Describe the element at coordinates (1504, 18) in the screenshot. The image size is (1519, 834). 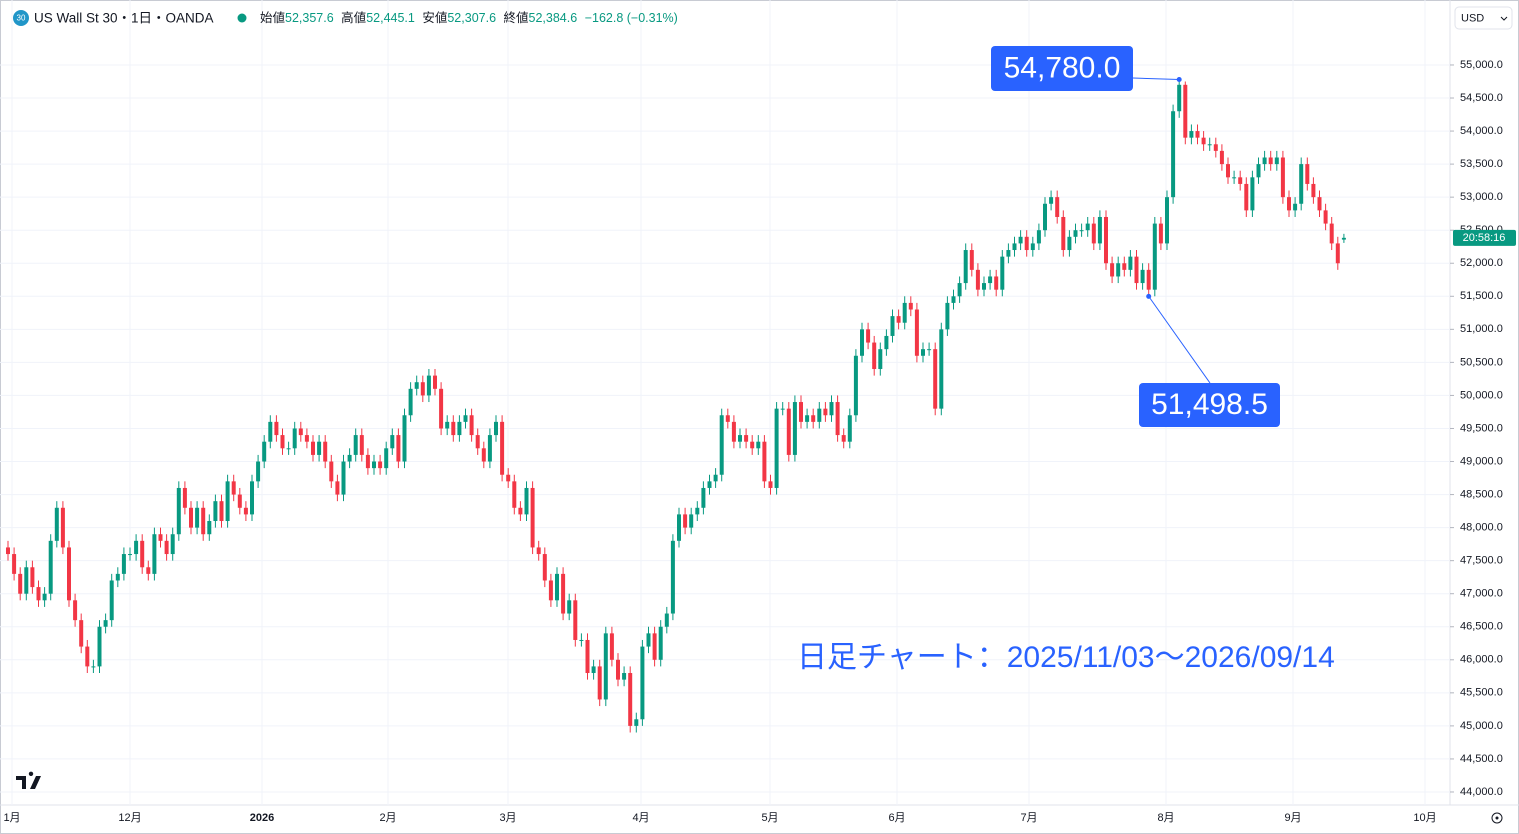
I see `dropdown-arrow` at that location.